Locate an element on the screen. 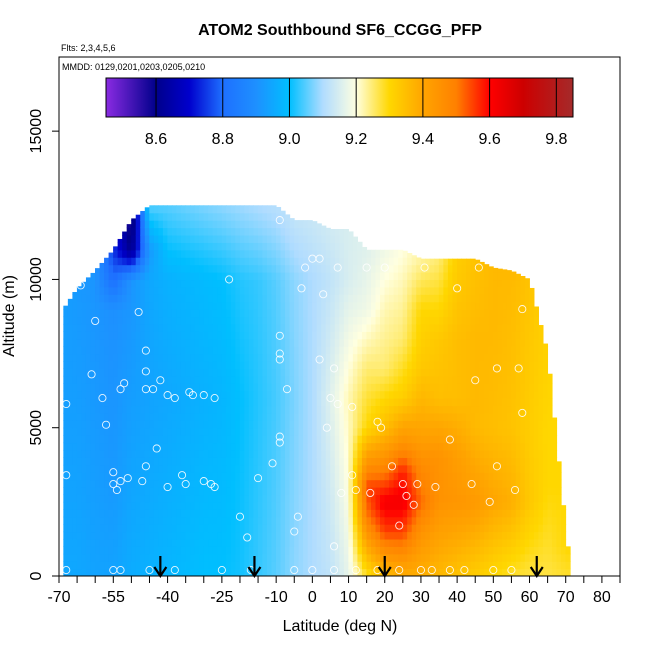  sample-point is located at coordinates (156, 448).